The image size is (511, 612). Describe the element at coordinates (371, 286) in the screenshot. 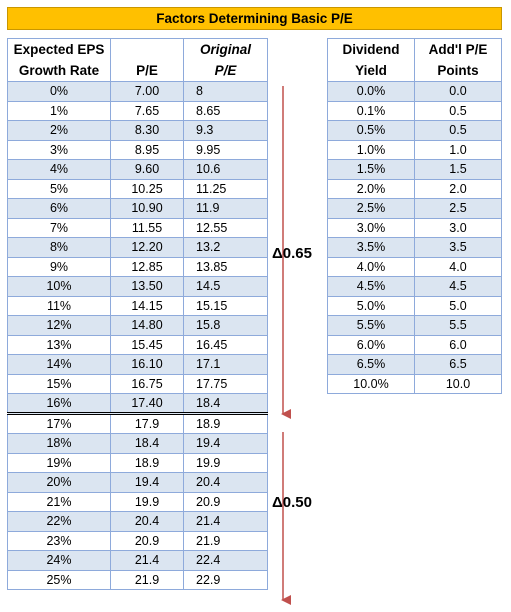

I see `dividend-yield-cell: 4.5%` at that location.